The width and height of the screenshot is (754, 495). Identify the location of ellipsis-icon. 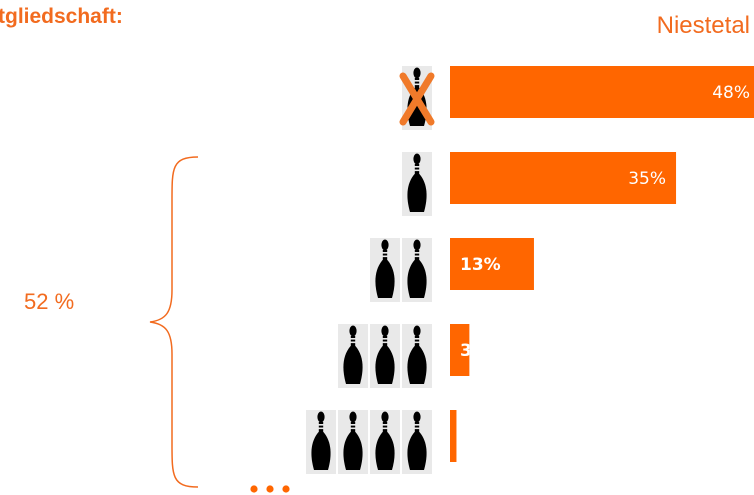
(270, 489).